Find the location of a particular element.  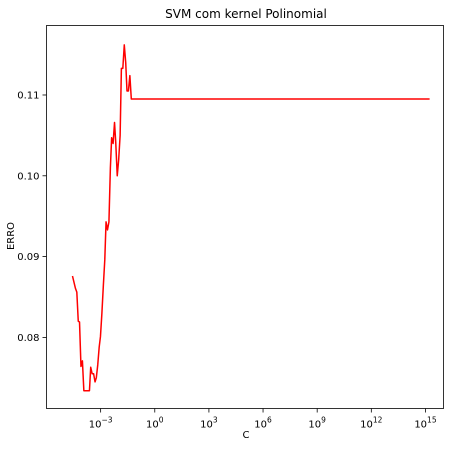

x-tick-label: 10⁹ is located at coordinates (317, 423).